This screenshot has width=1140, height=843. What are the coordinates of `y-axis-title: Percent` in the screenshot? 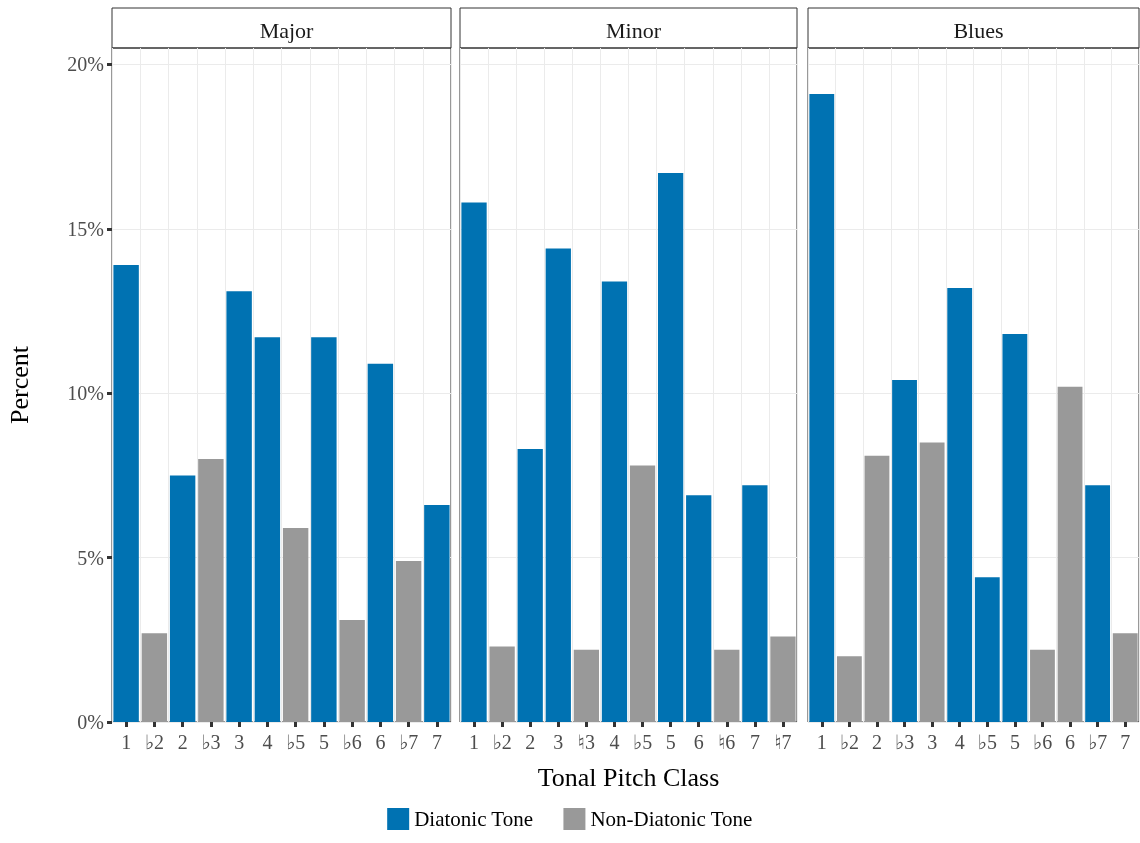 It's located at (19, 384).